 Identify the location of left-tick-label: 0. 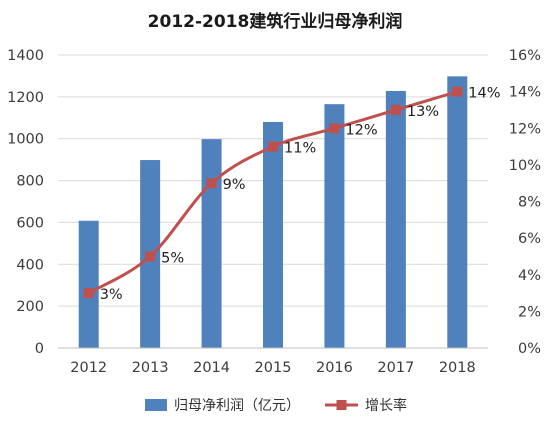
(39, 349).